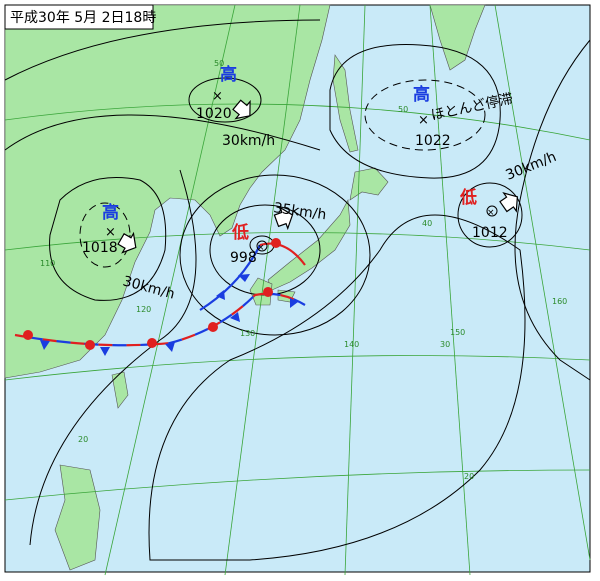 This screenshot has width=600, height=581. Describe the element at coordinates (247, 333) in the screenshot. I see `lon-label: 130` at that location.